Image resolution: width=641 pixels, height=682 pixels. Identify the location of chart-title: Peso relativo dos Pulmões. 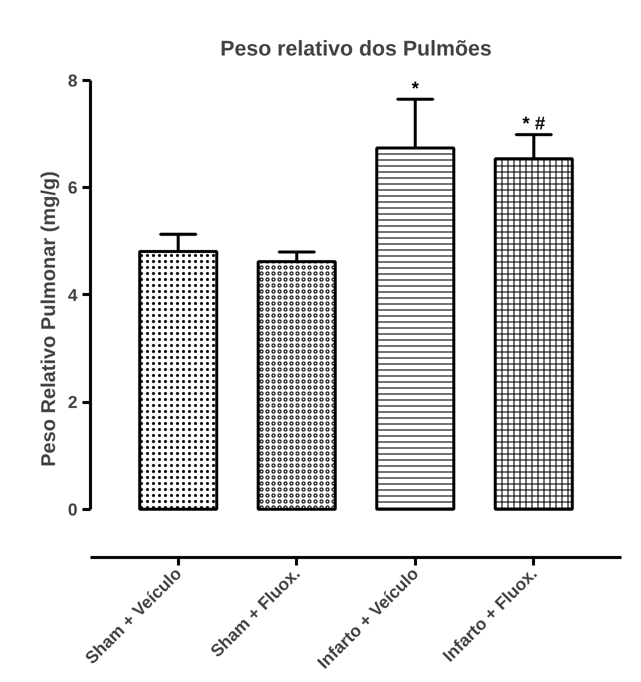
(356, 48).